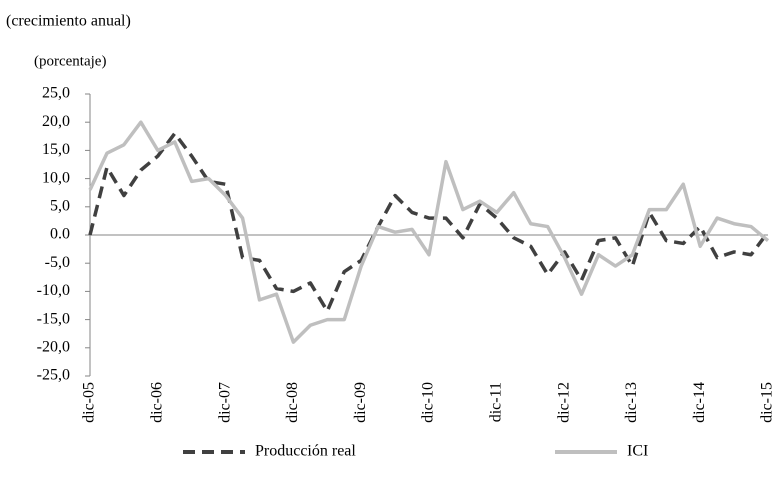 The image size is (777, 490). Describe the element at coordinates (60, 205) in the screenshot. I see `y-tick-label: 5,0` at that location.